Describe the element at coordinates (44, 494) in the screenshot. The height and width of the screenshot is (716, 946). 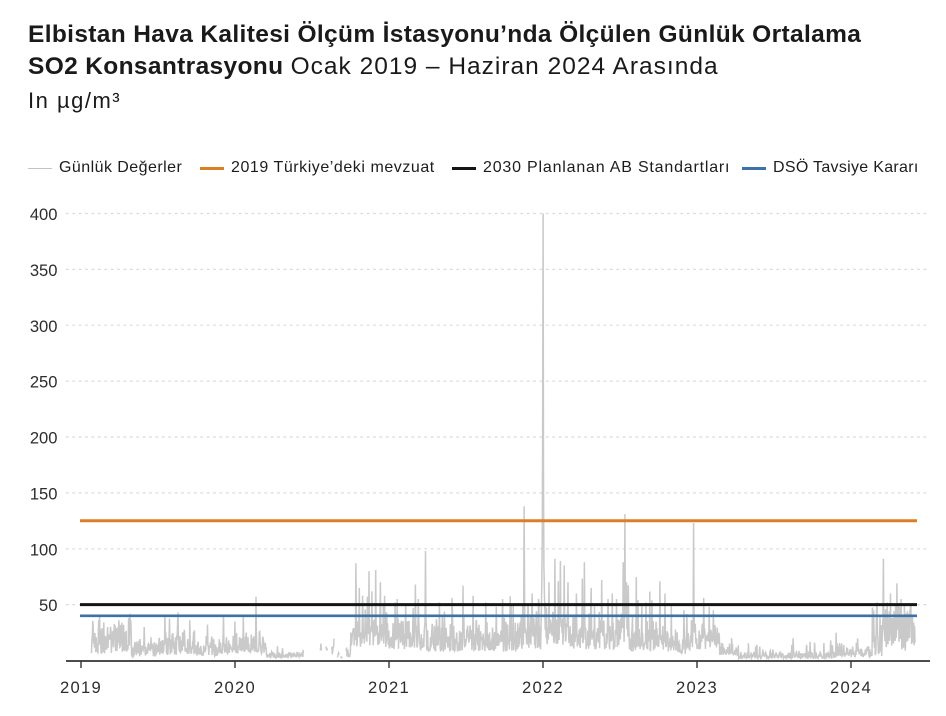
I see `svg-text: 150` at that location.